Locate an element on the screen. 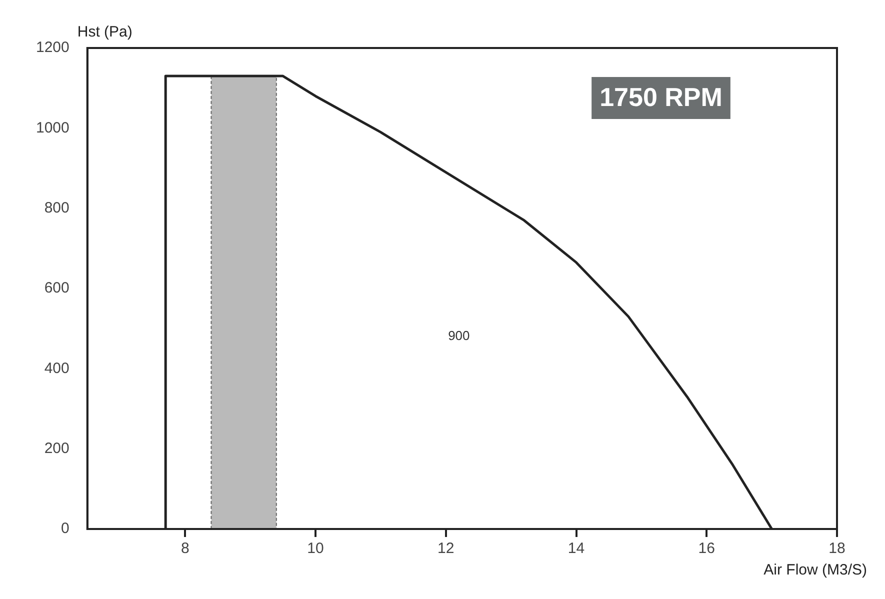 This screenshot has height=599, width=885. annotation: 900 is located at coordinates (459, 336).